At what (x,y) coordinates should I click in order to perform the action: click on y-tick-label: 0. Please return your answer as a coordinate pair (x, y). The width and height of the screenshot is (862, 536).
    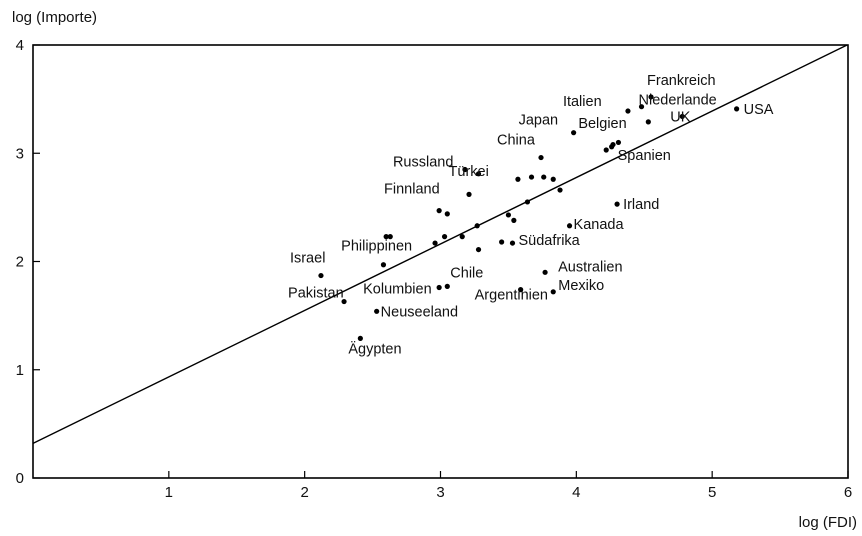
    Looking at the image, I should click on (20, 478).